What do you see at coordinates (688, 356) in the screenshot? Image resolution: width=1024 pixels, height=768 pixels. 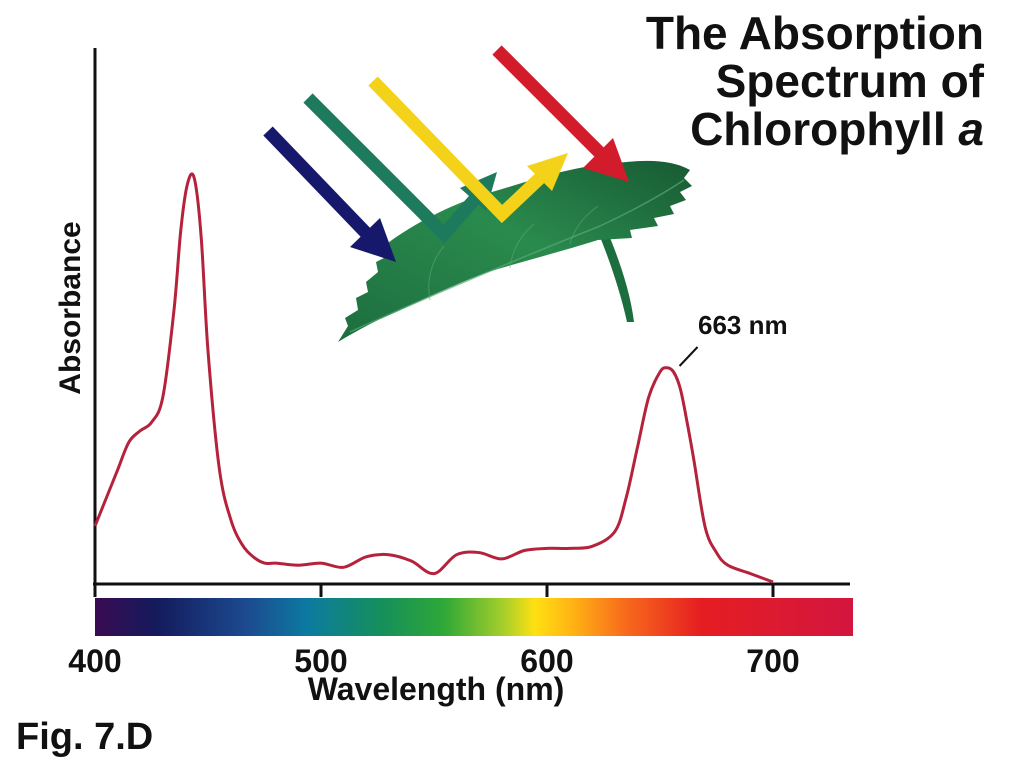 I see `annotation-leader-line` at bounding box center [688, 356].